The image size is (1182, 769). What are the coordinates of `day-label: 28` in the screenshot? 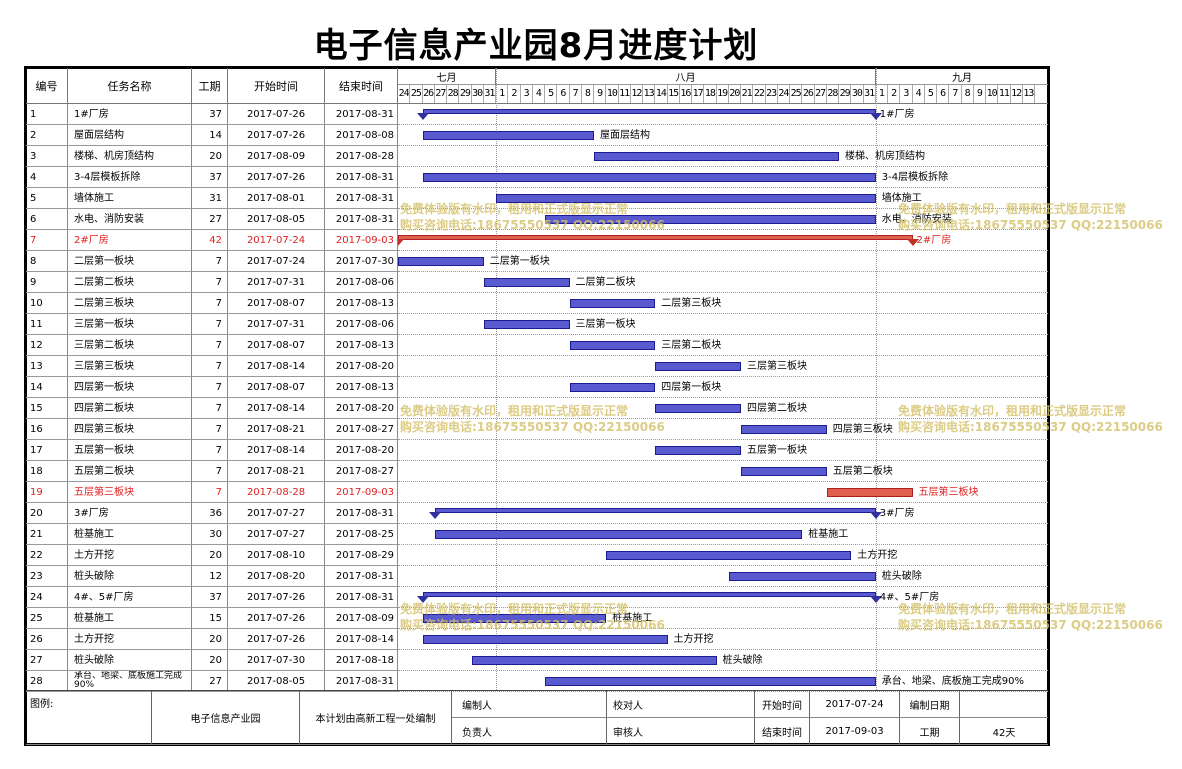 It's located at (833, 94).